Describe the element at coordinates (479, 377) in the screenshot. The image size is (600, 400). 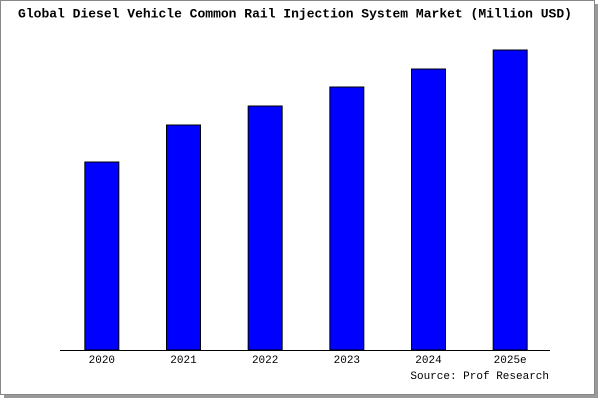
I see `source-note: Source: Prof Research` at that location.